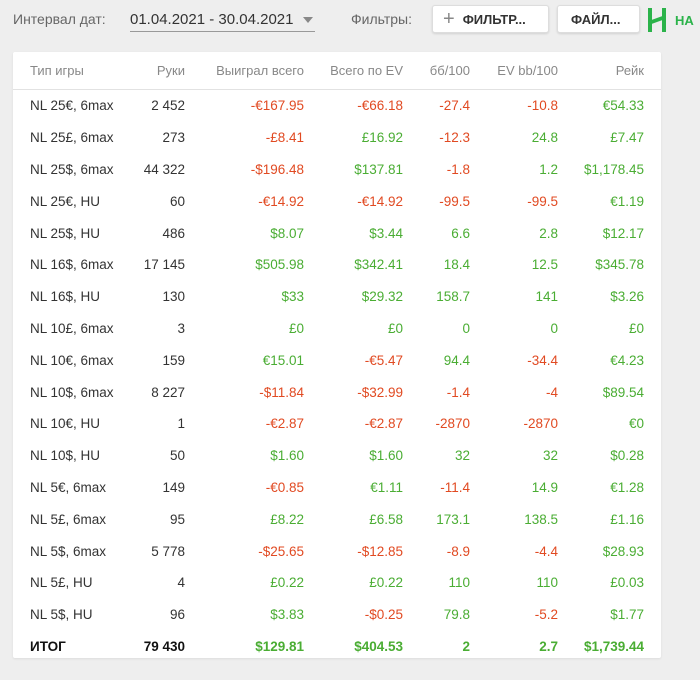 This screenshot has width=700, height=680. What do you see at coordinates (337, 329) in the screenshot?
I see `table-row: NL 10£, 6max 3 £0 £0 0 0 £0` at bounding box center [337, 329].